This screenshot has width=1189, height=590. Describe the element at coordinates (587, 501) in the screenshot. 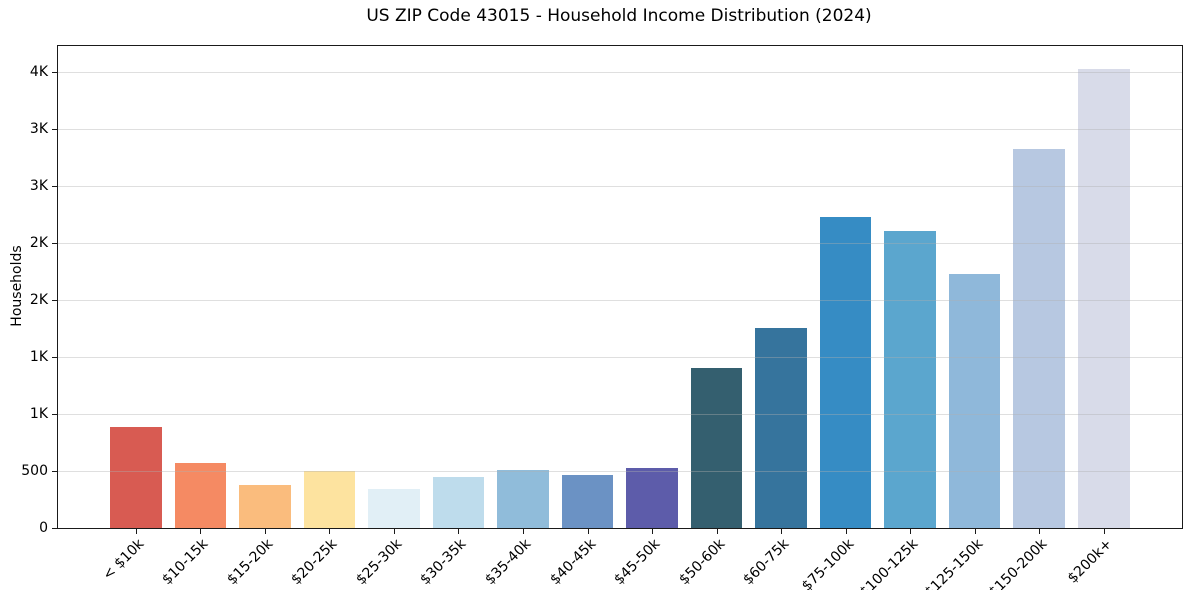

I see `bar-40-45k` at that location.